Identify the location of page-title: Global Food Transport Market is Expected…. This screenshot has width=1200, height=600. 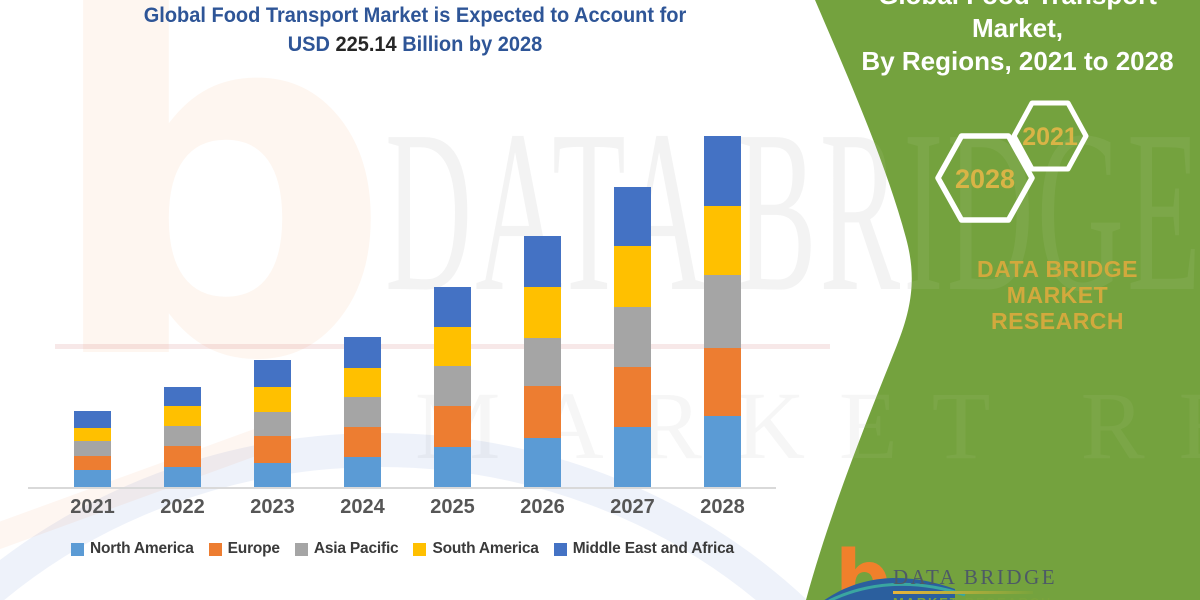
(415, 30).